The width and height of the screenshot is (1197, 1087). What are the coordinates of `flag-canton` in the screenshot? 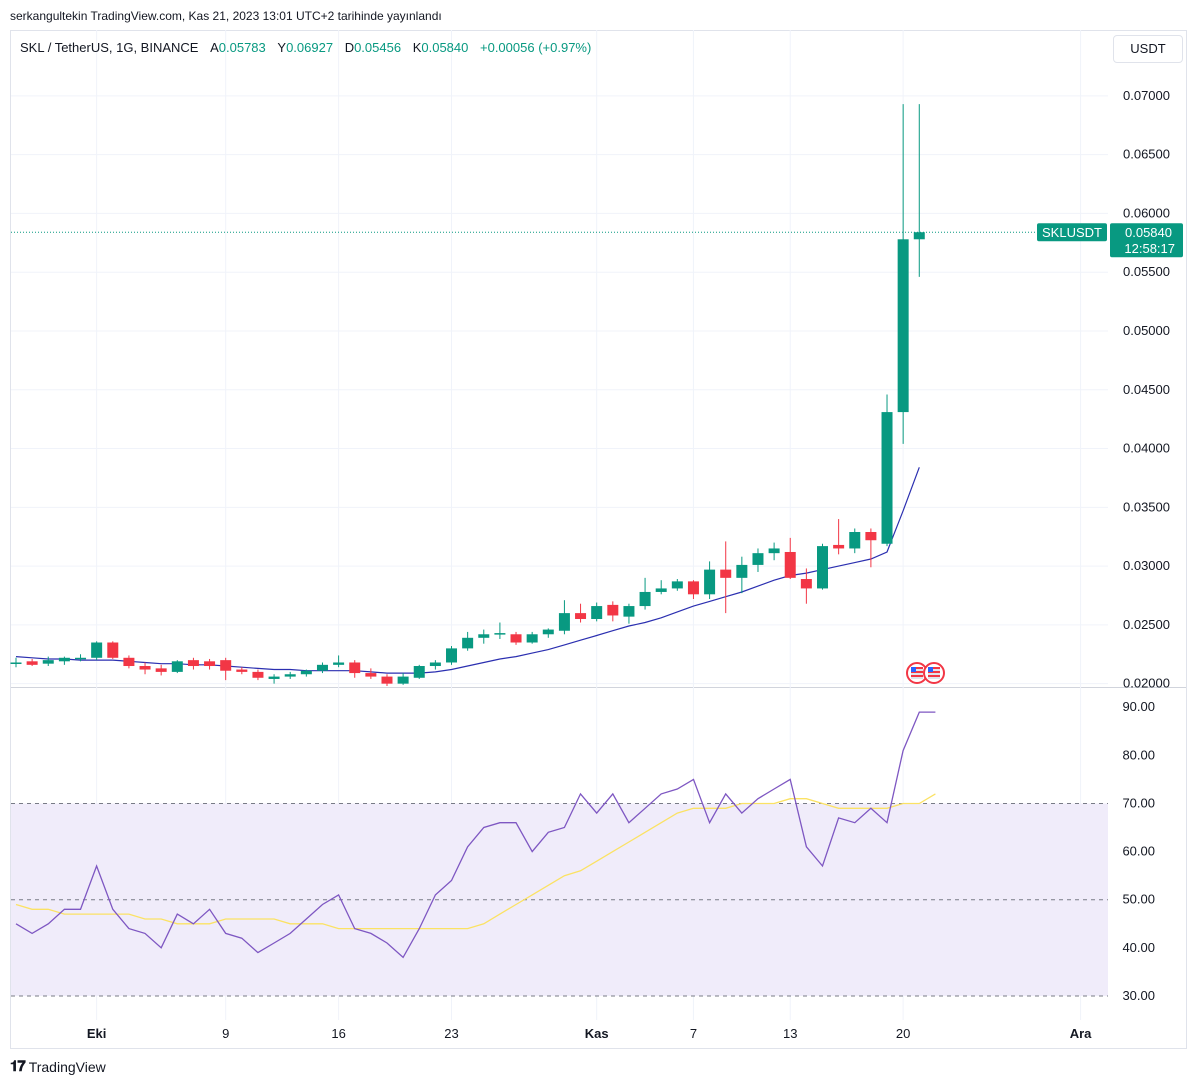 It's located at (930, 669).